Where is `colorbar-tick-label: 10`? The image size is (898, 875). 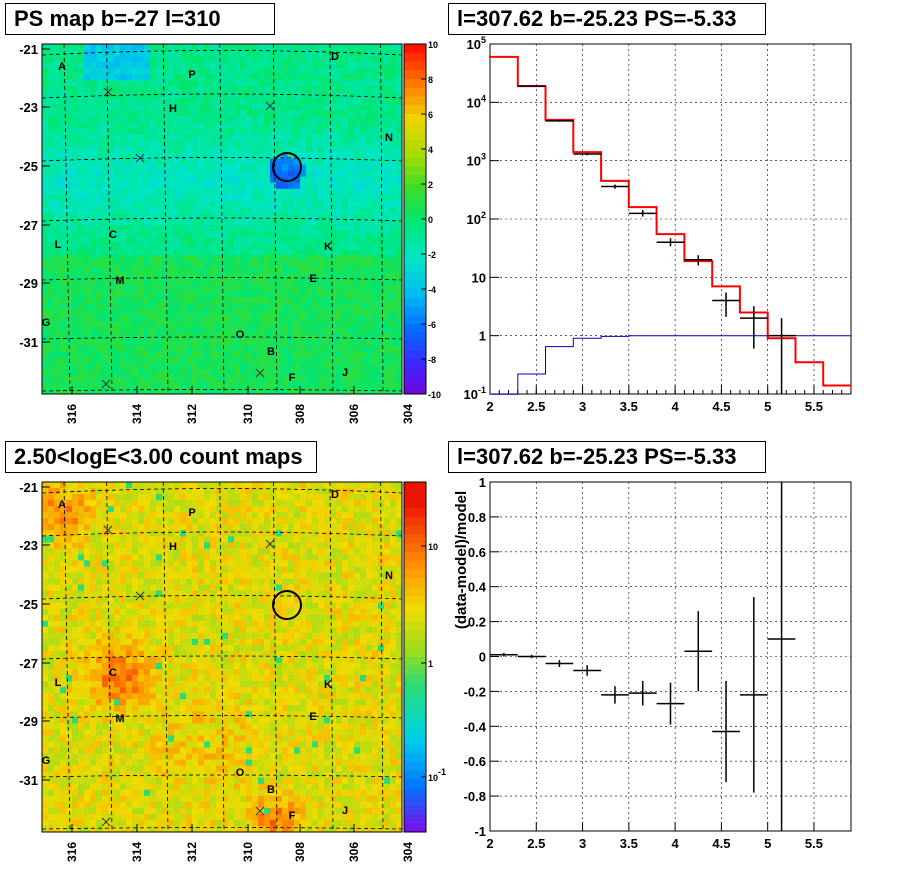 colorbar-tick-label: 10 is located at coordinates (433, 45).